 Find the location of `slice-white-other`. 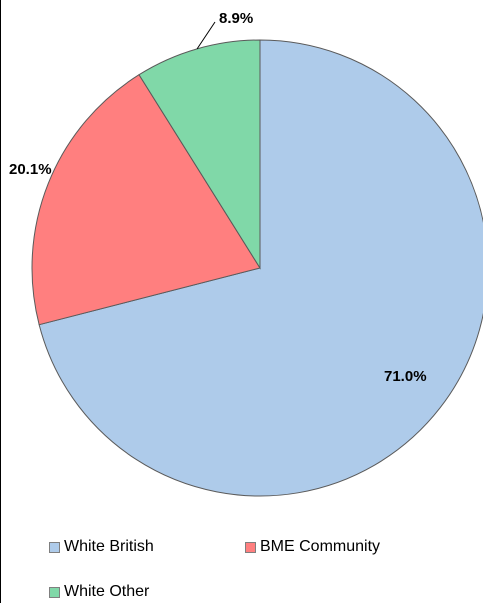

slice-white-other is located at coordinates (199, 154).